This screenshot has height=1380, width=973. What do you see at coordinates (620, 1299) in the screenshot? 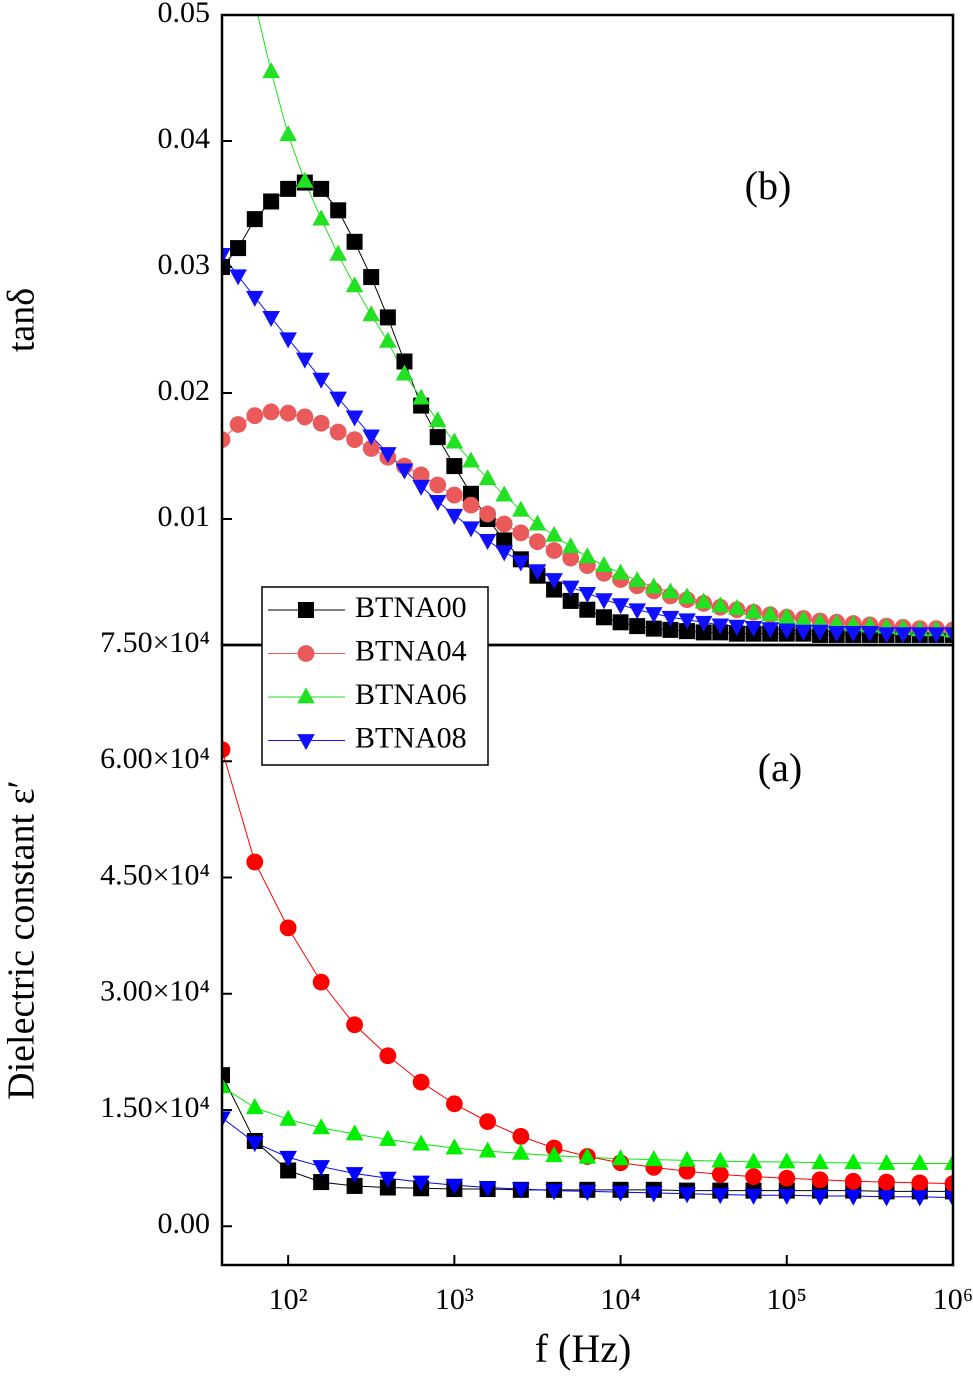
I see `x-tick-label: 10⁴` at bounding box center [620, 1299].